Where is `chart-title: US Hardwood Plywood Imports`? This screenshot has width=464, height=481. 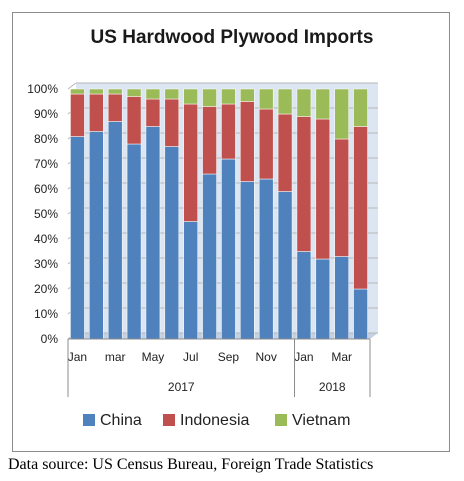
chart-title: US Hardwood Plywood Imports is located at coordinates (232, 37).